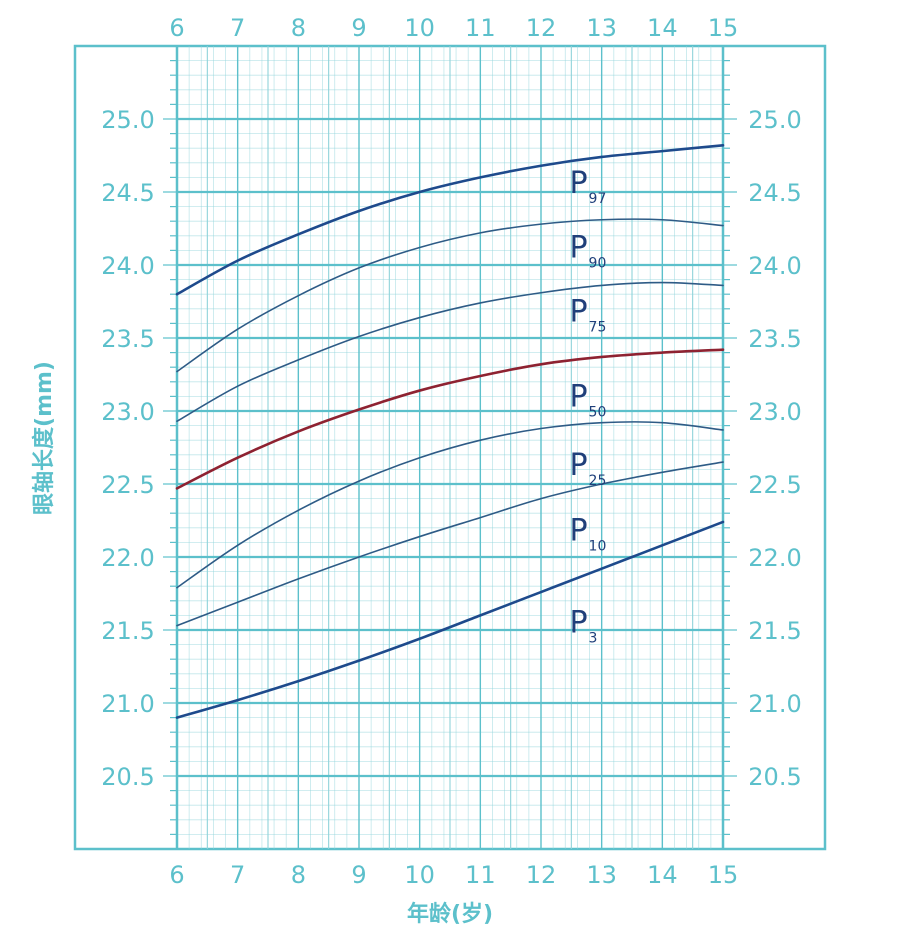  Describe the element at coordinates (127, 631) in the screenshot. I see `y-tick-label-left: 21.5` at that location.